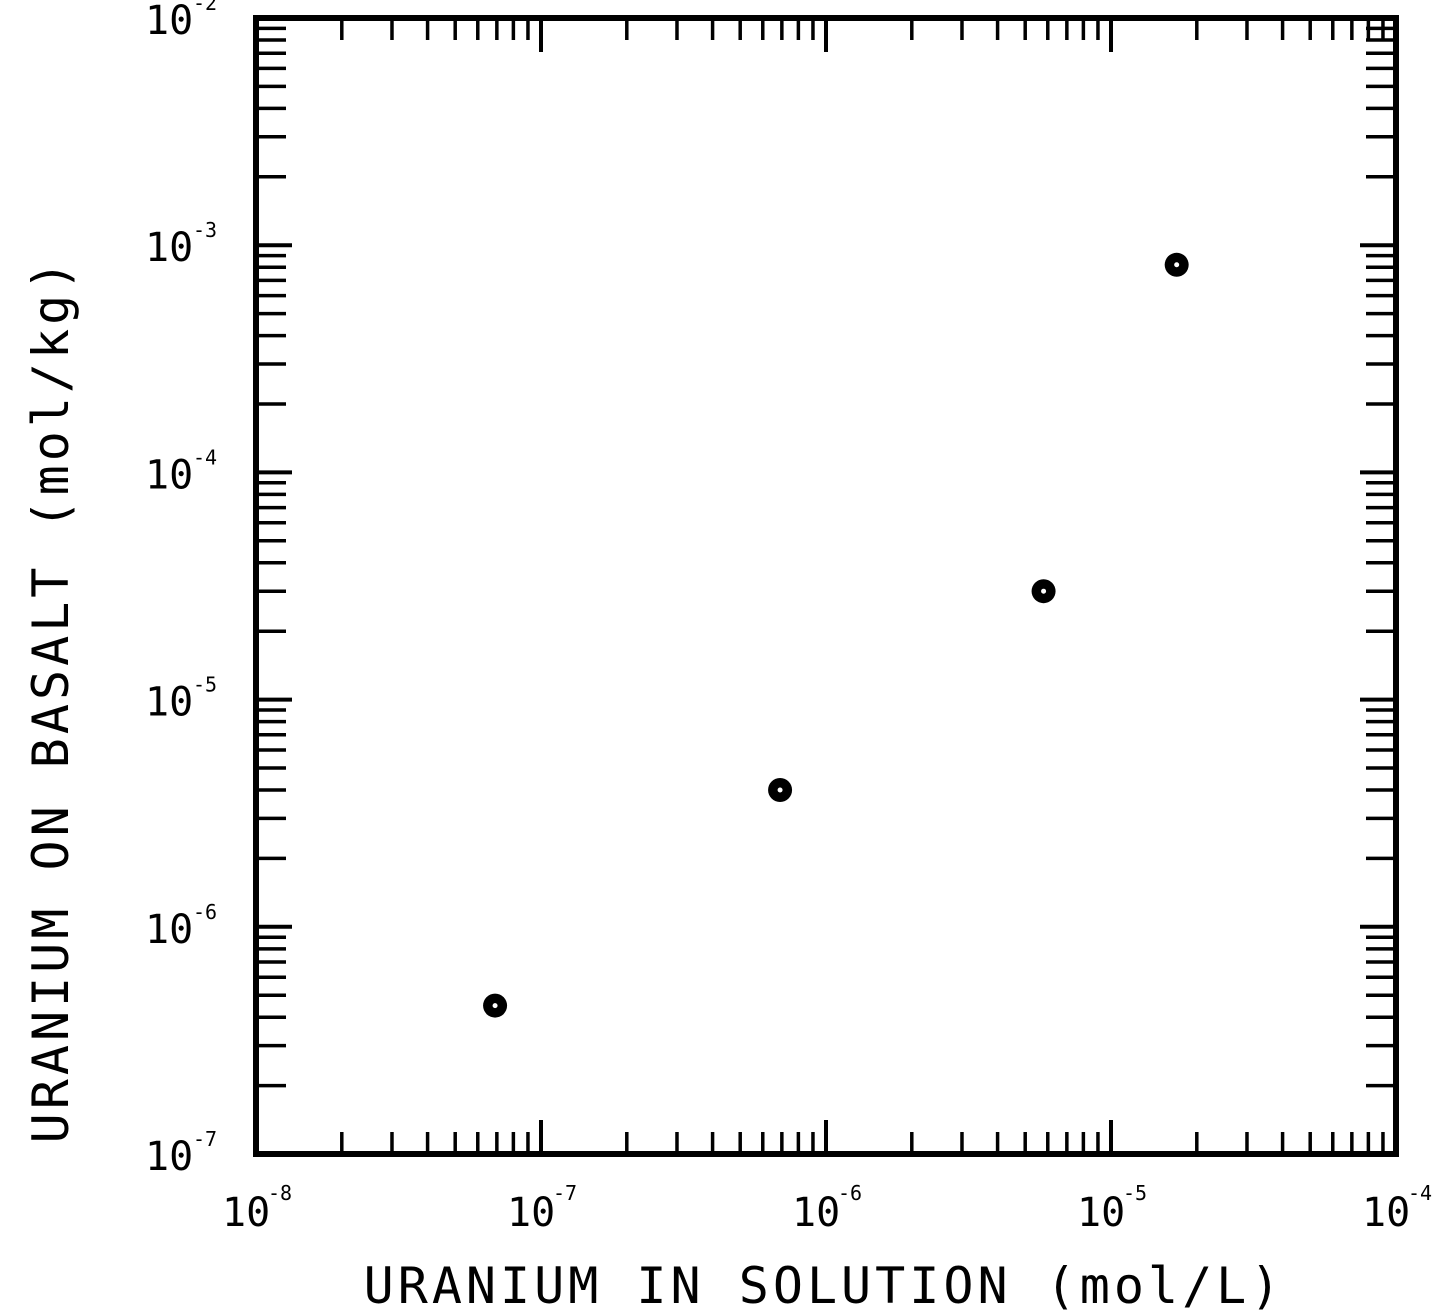  Describe the element at coordinates (280, 1193) in the screenshot. I see `x-tick-label-exponent: -8` at that location.